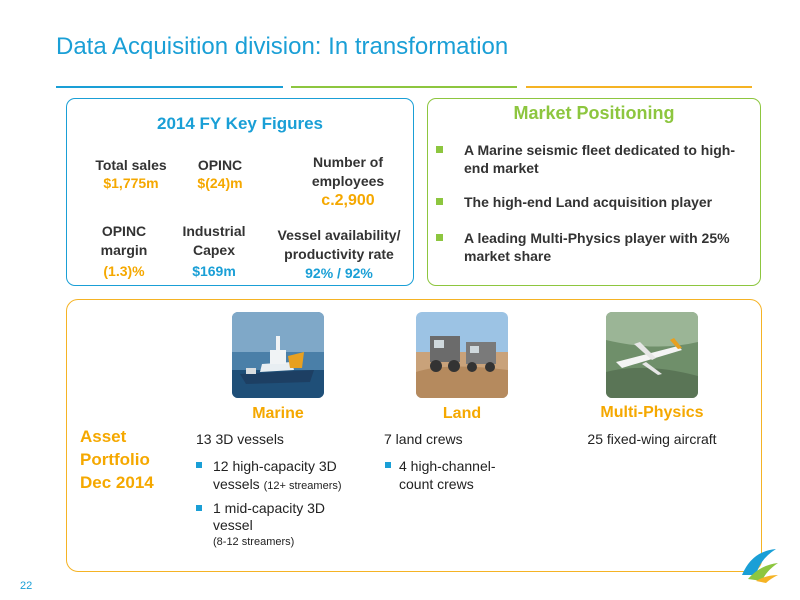  What do you see at coordinates (462, 413) in the screenshot?
I see `land-heading: Land` at bounding box center [462, 413].